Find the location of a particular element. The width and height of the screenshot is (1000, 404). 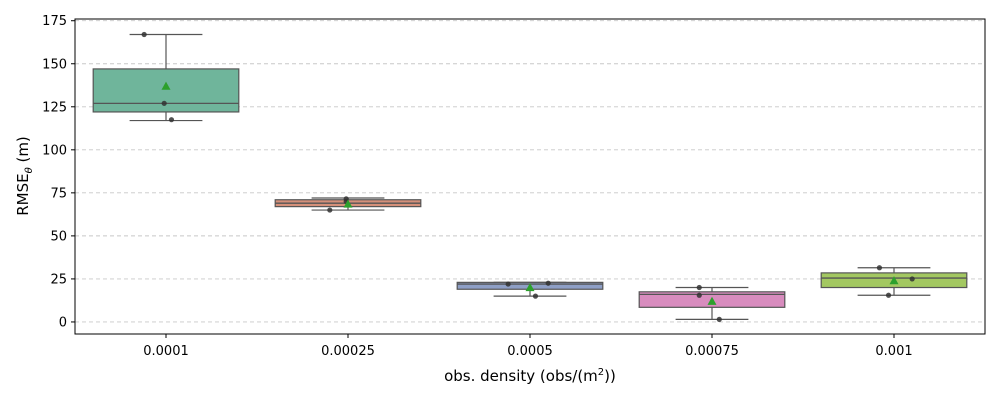

x-tick-label: 0.0001 is located at coordinates (166, 351).